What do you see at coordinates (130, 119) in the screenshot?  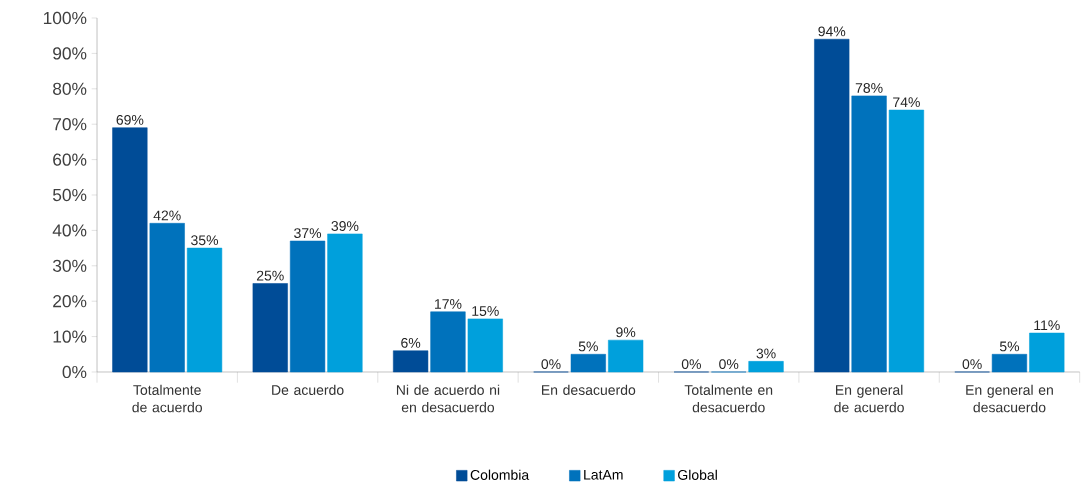 I see `data-label: 69%` at bounding box center [130, 119].